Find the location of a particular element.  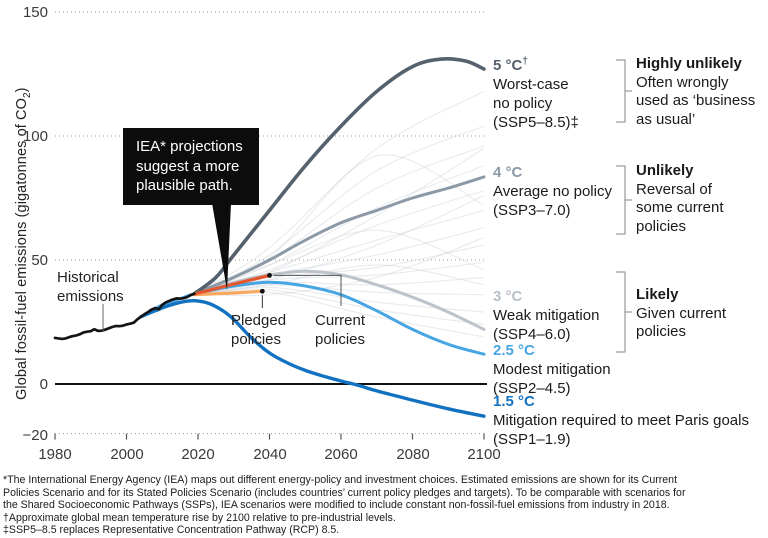

y-tick-neg20: −20 is located at coordinates (35, 435).